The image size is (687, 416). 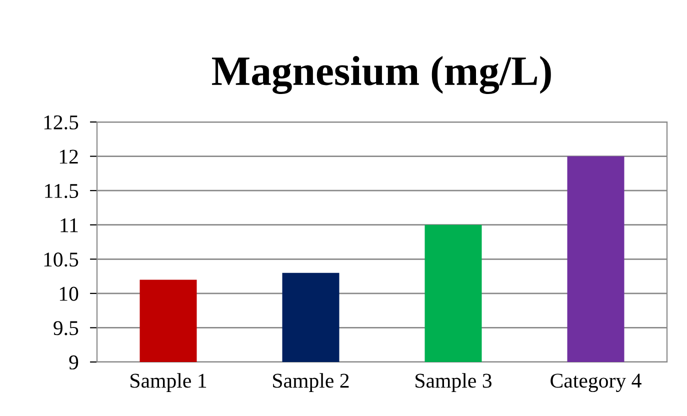 I want to click on x-tick-label: Sample 3, so click(x=454, y=382).